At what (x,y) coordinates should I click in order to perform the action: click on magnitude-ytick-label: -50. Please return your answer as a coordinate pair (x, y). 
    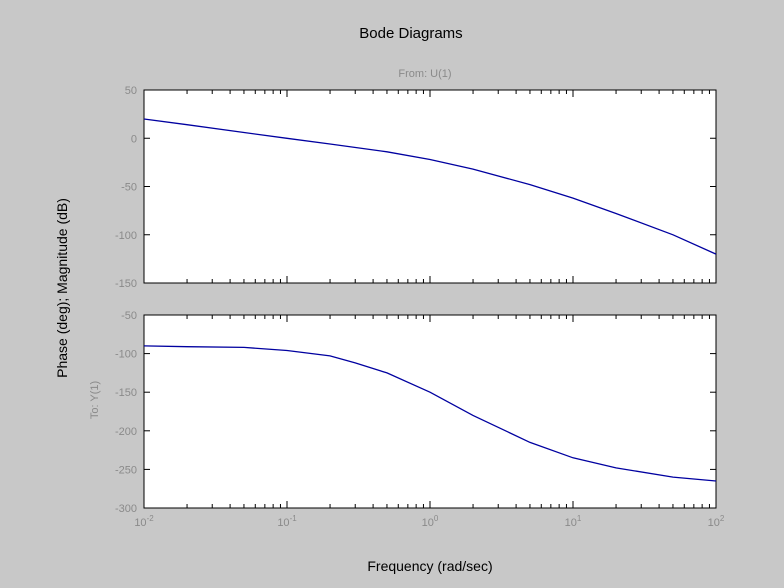
    Looking at the image, I should click on (129, 188).